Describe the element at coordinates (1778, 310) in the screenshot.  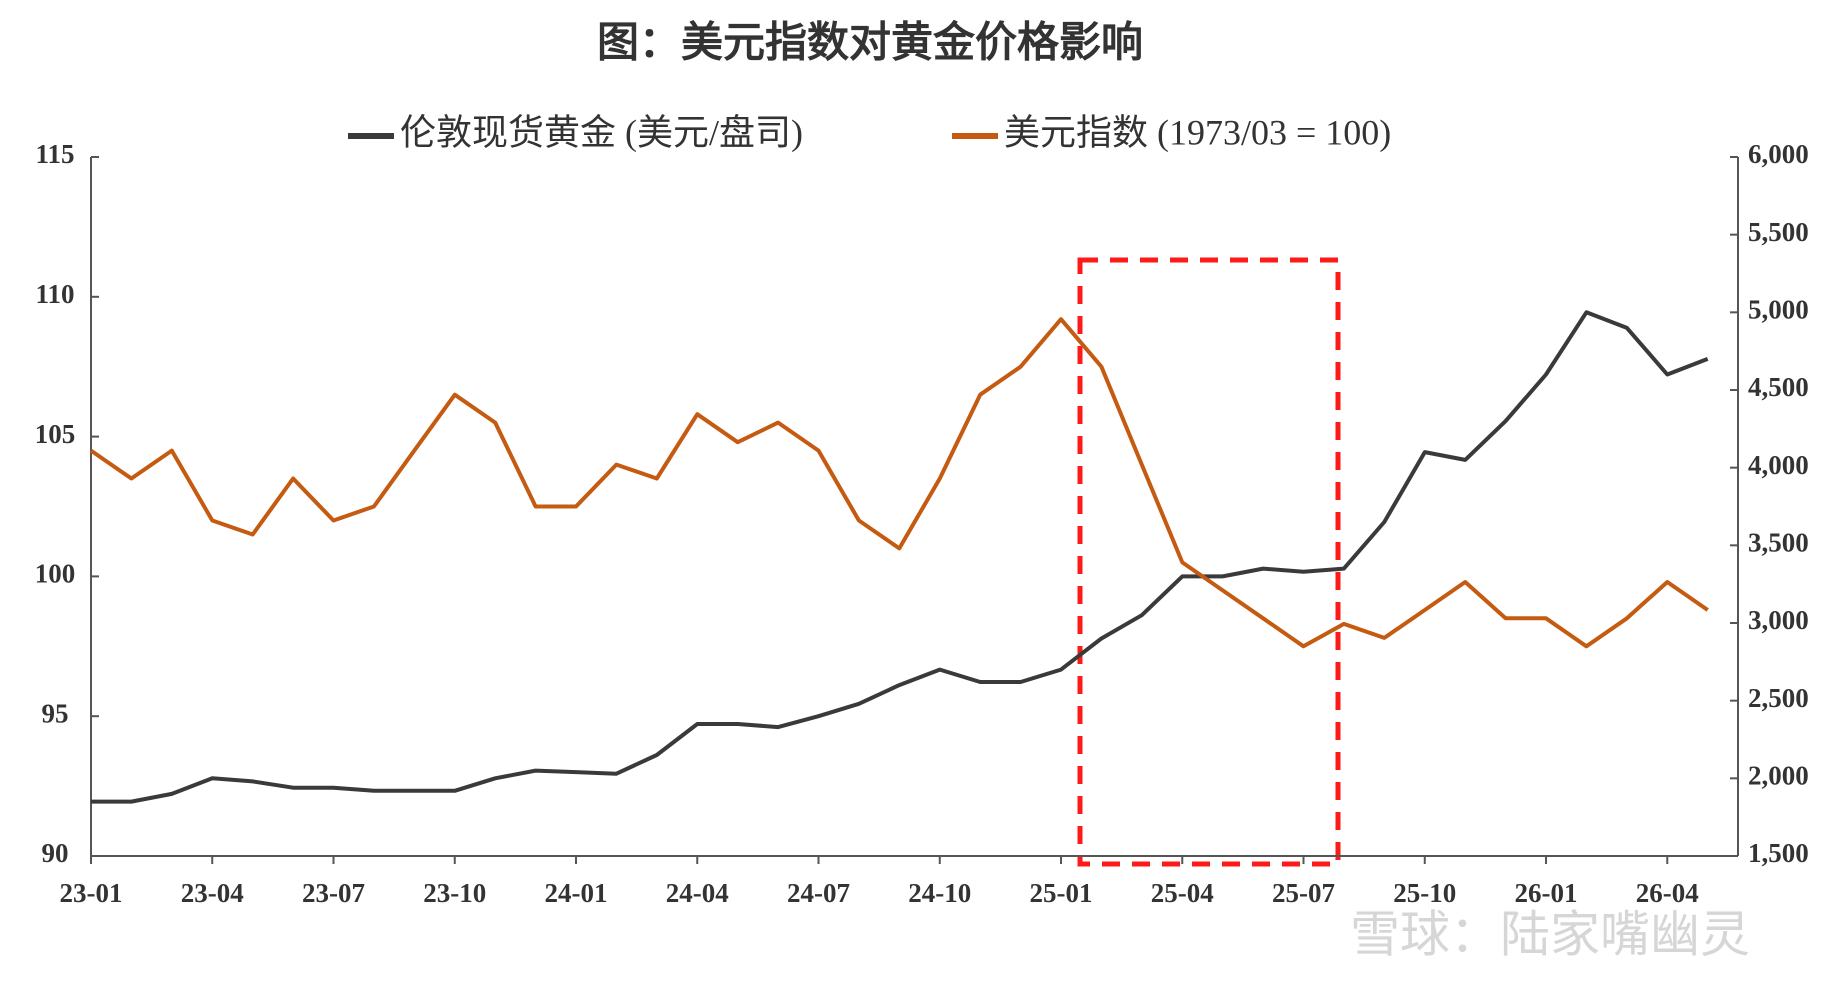
I see `y2-tick-label: 5,000` at that location.